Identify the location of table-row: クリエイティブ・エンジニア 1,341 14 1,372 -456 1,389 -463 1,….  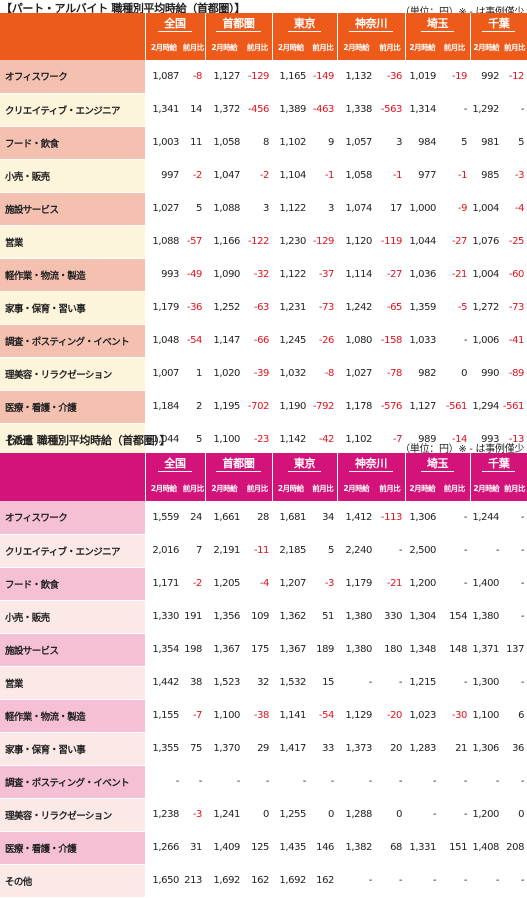
(263, 110).